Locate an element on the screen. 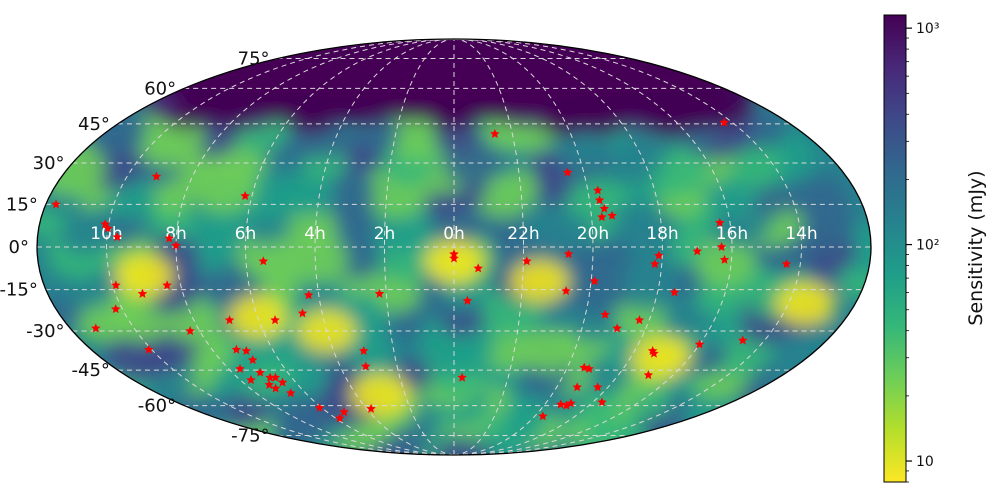 This screenshot has height=496, width=992. colorbar-tick-label: 10² is located at coordinates (927, 246).